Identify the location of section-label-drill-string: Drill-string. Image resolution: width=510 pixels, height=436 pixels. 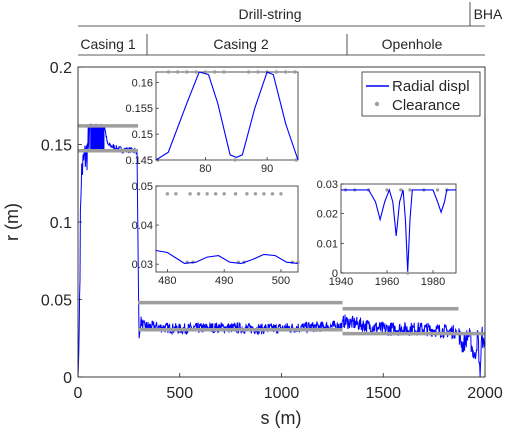
(270, 14).